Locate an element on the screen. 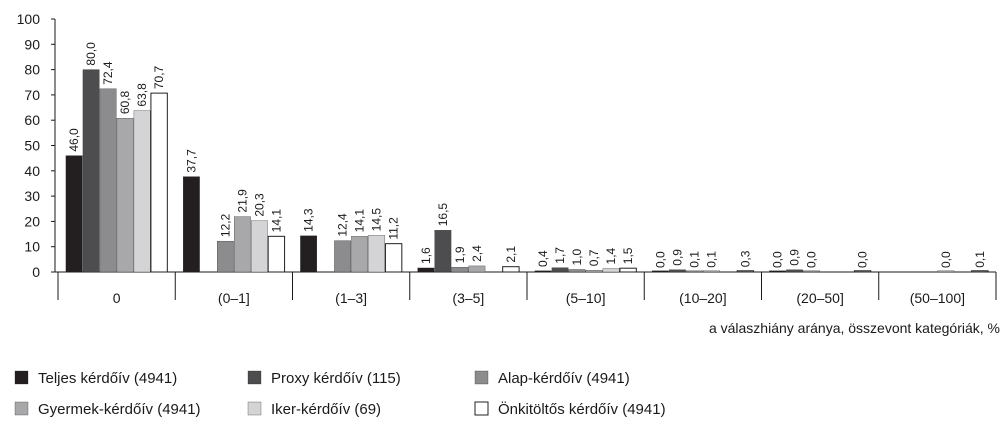 The image size is (1004, 433). legend-label: Proxy kérdőív (115) is located at coordinates (336, 378).